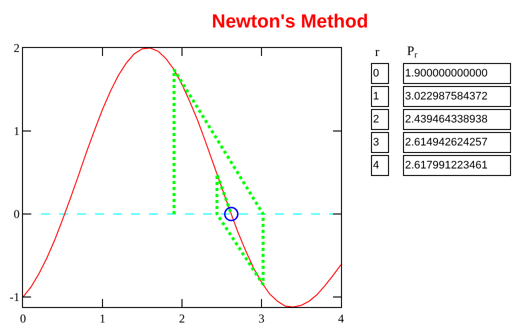  What do you see at coordinates (17, 214) in the screenshot?
I see `y-tick-label: 0` at bounding box center [17, 214].